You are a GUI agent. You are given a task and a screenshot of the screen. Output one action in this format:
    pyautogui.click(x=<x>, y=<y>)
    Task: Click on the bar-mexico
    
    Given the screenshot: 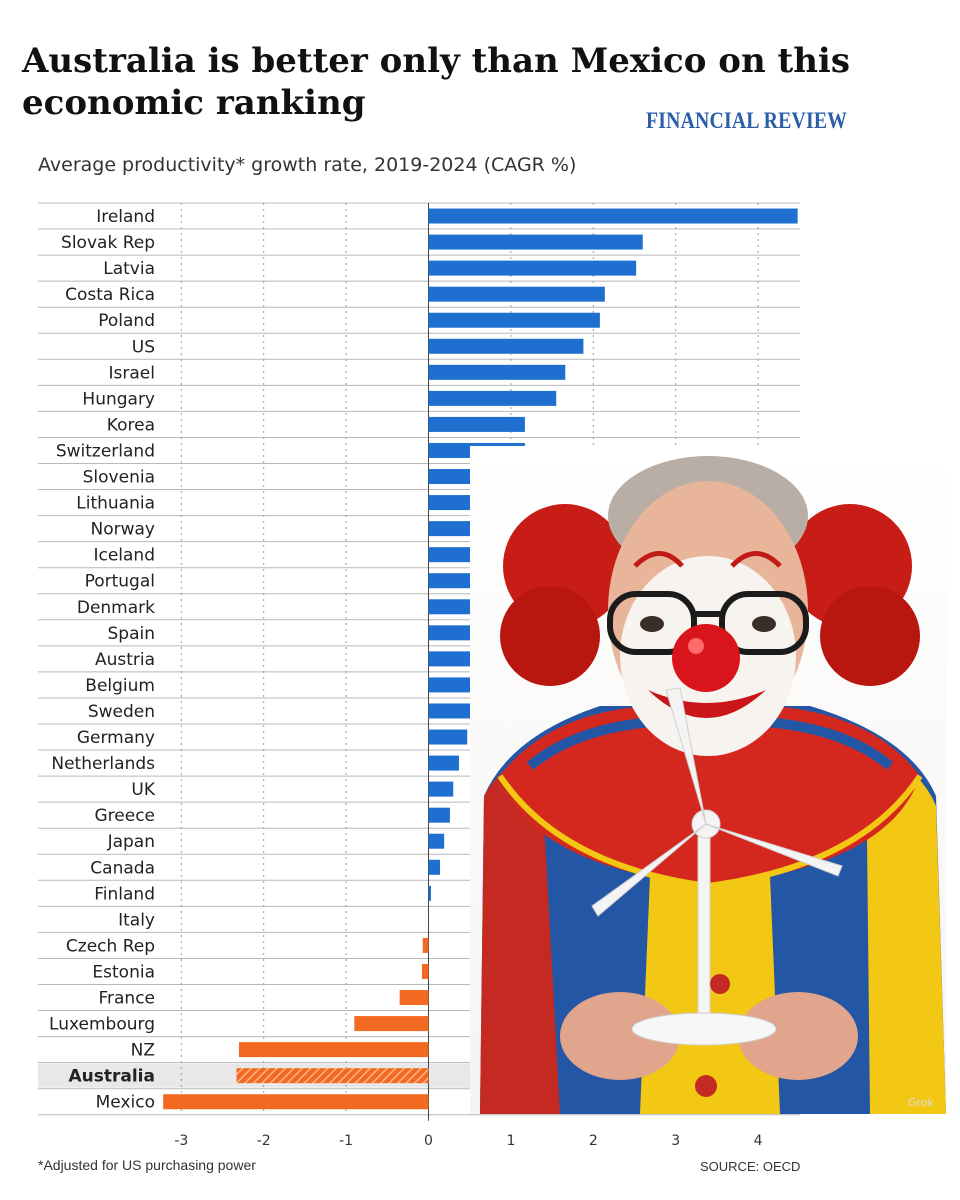 What is the action you would take?
    pyautogui.click(x=296, y=1102)
    